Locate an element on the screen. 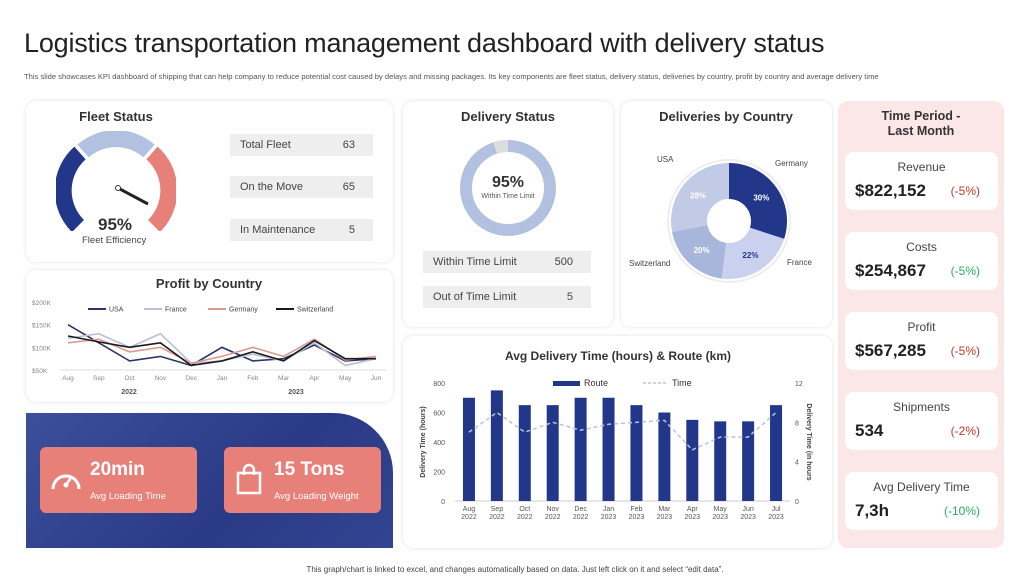  x-tick-label: Feb 2023 is located at coordinates (637, 513).